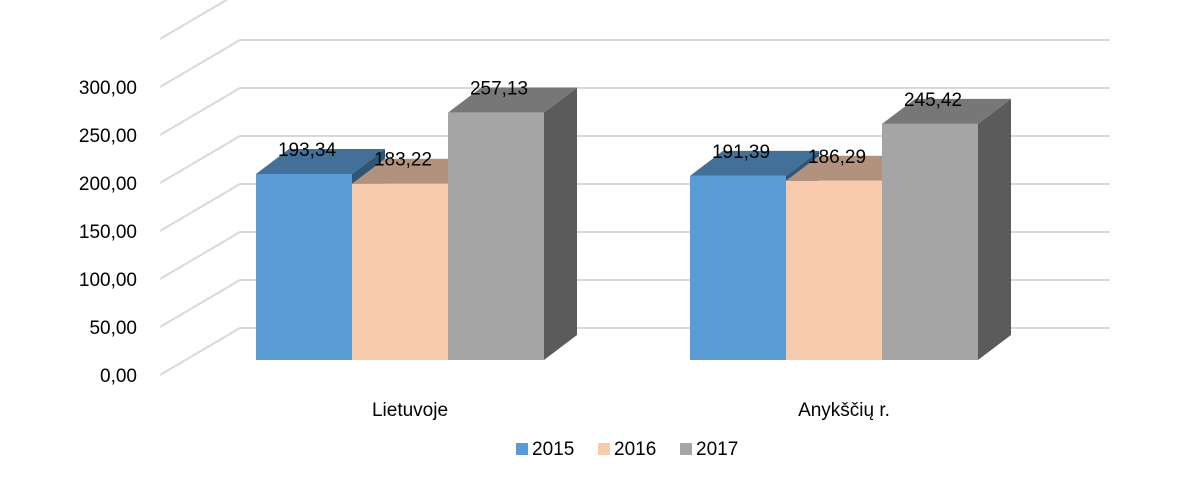  What do you see at coordinates (741, 152) in the screenshot?
I see `data-label: 191,39` at bounding box center [741, 152].